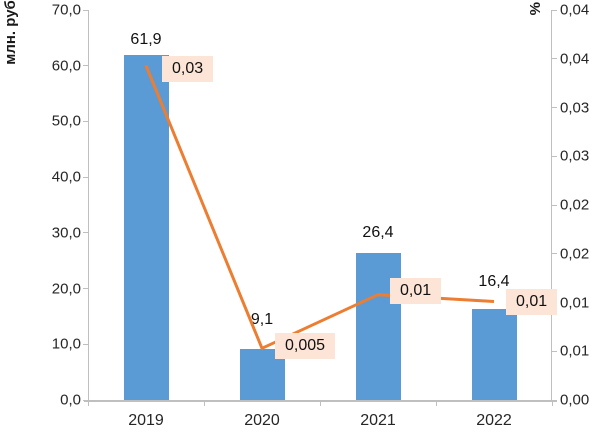 This screenshot has width=608, height=434. I want to click on category-label: 2021, so click(378, 420).